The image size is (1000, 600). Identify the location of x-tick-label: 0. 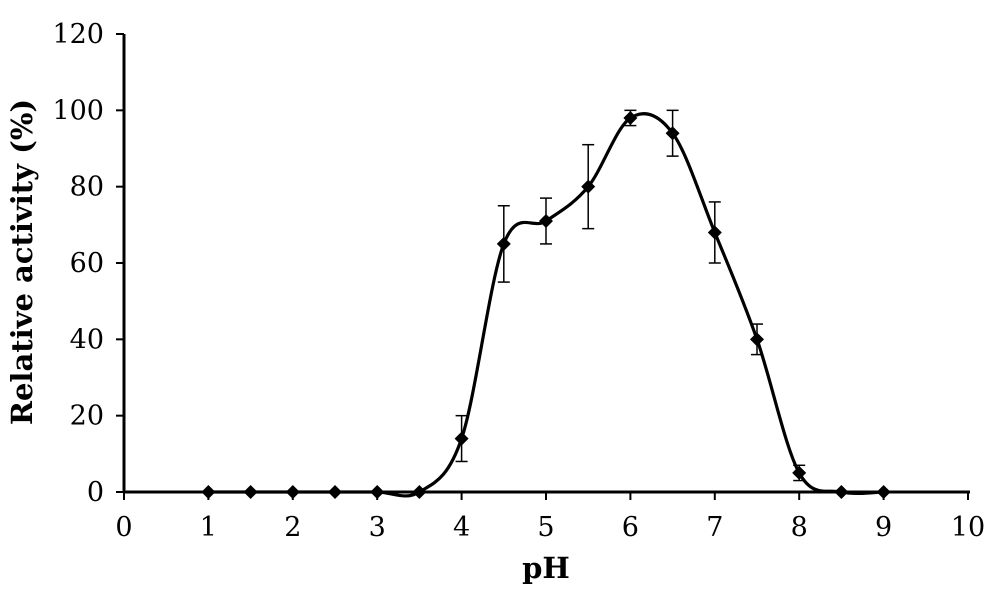
(123, 527).